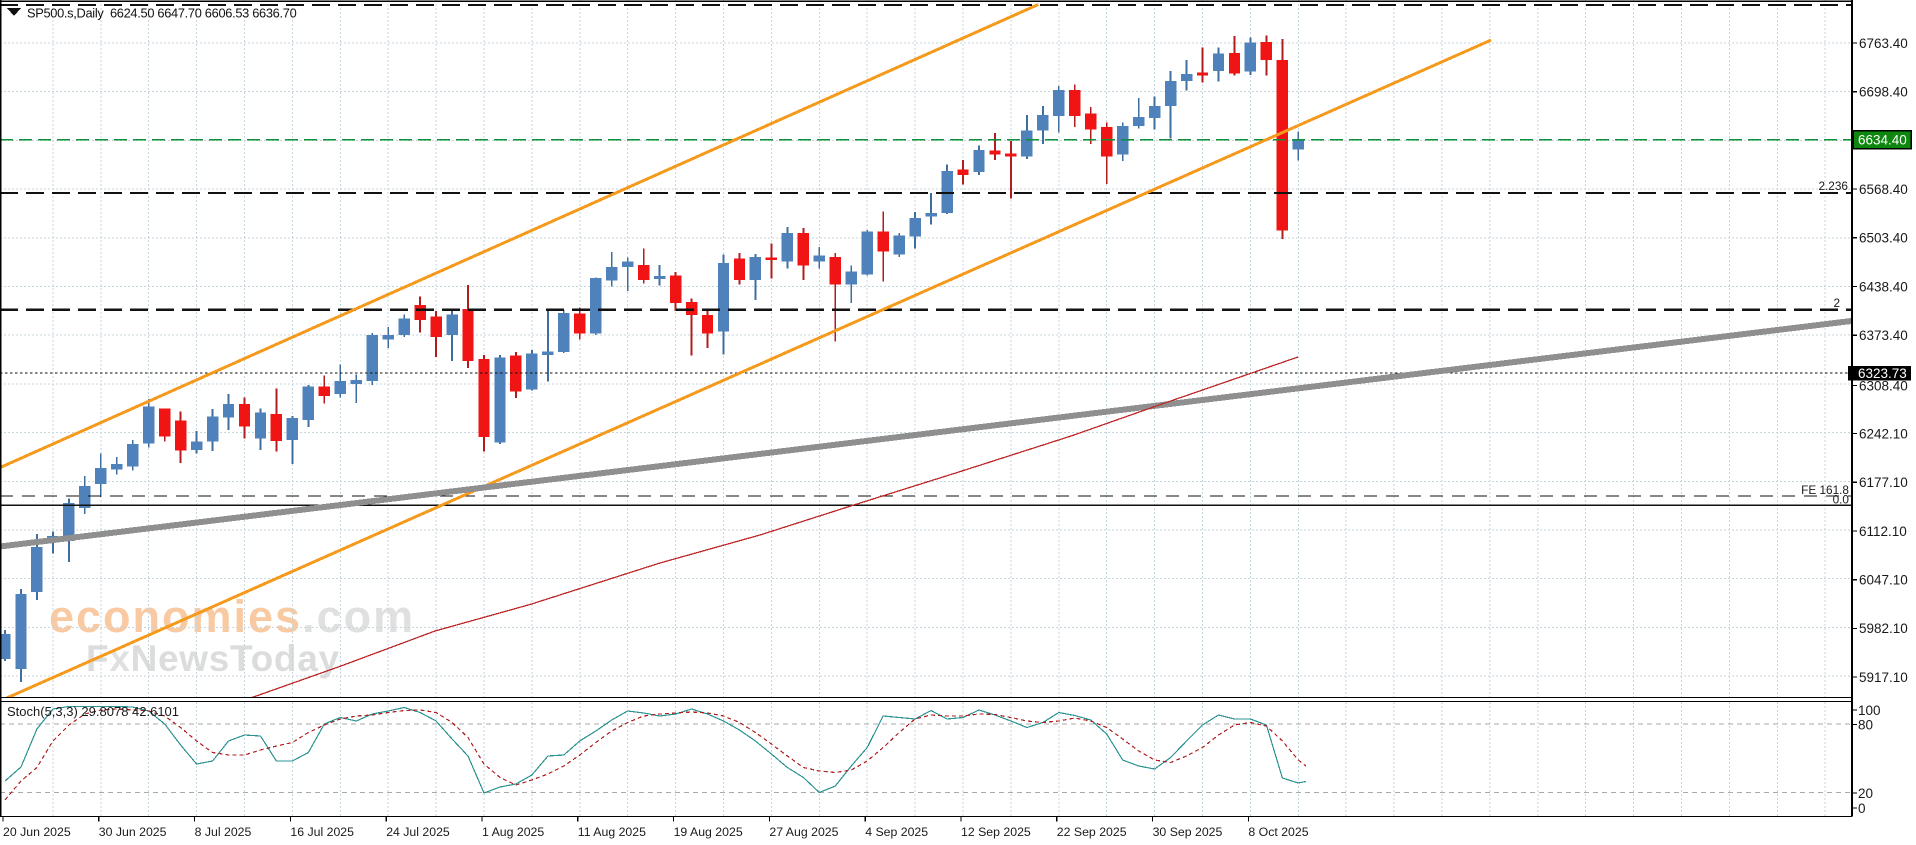 Image resolution: width=1916 pixels, height=845 pixels. Describe the element at coordinates (1883, 580) in the screenshot. I see `svg-text: 6047.10` at that location.